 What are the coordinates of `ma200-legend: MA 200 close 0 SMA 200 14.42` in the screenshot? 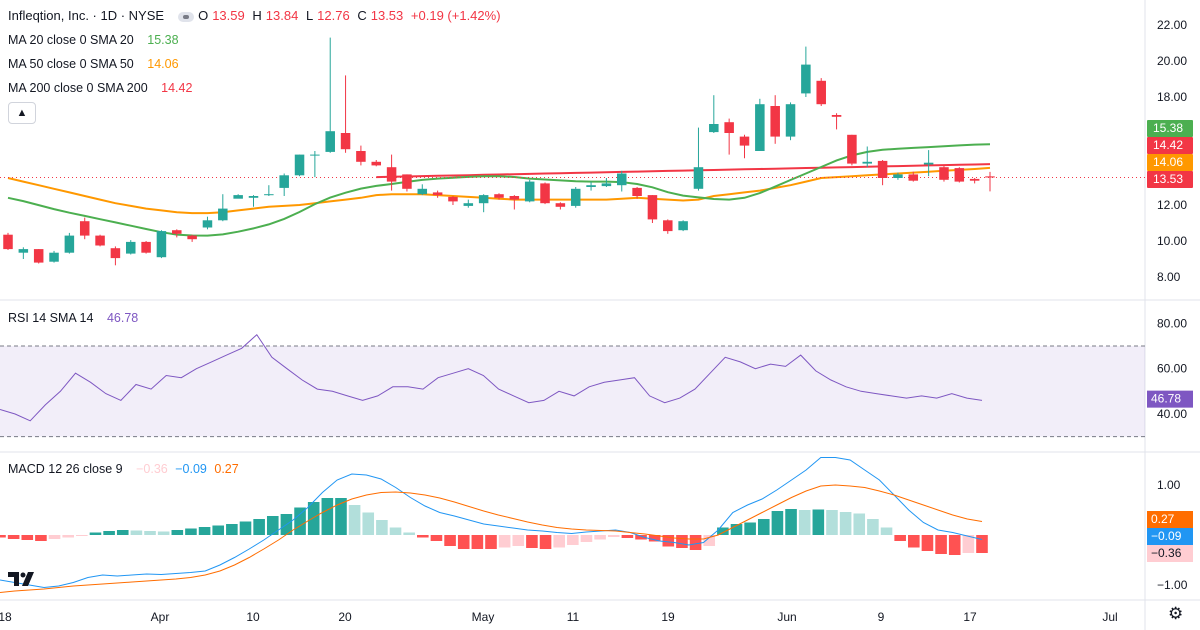 It's located at (100, 88).